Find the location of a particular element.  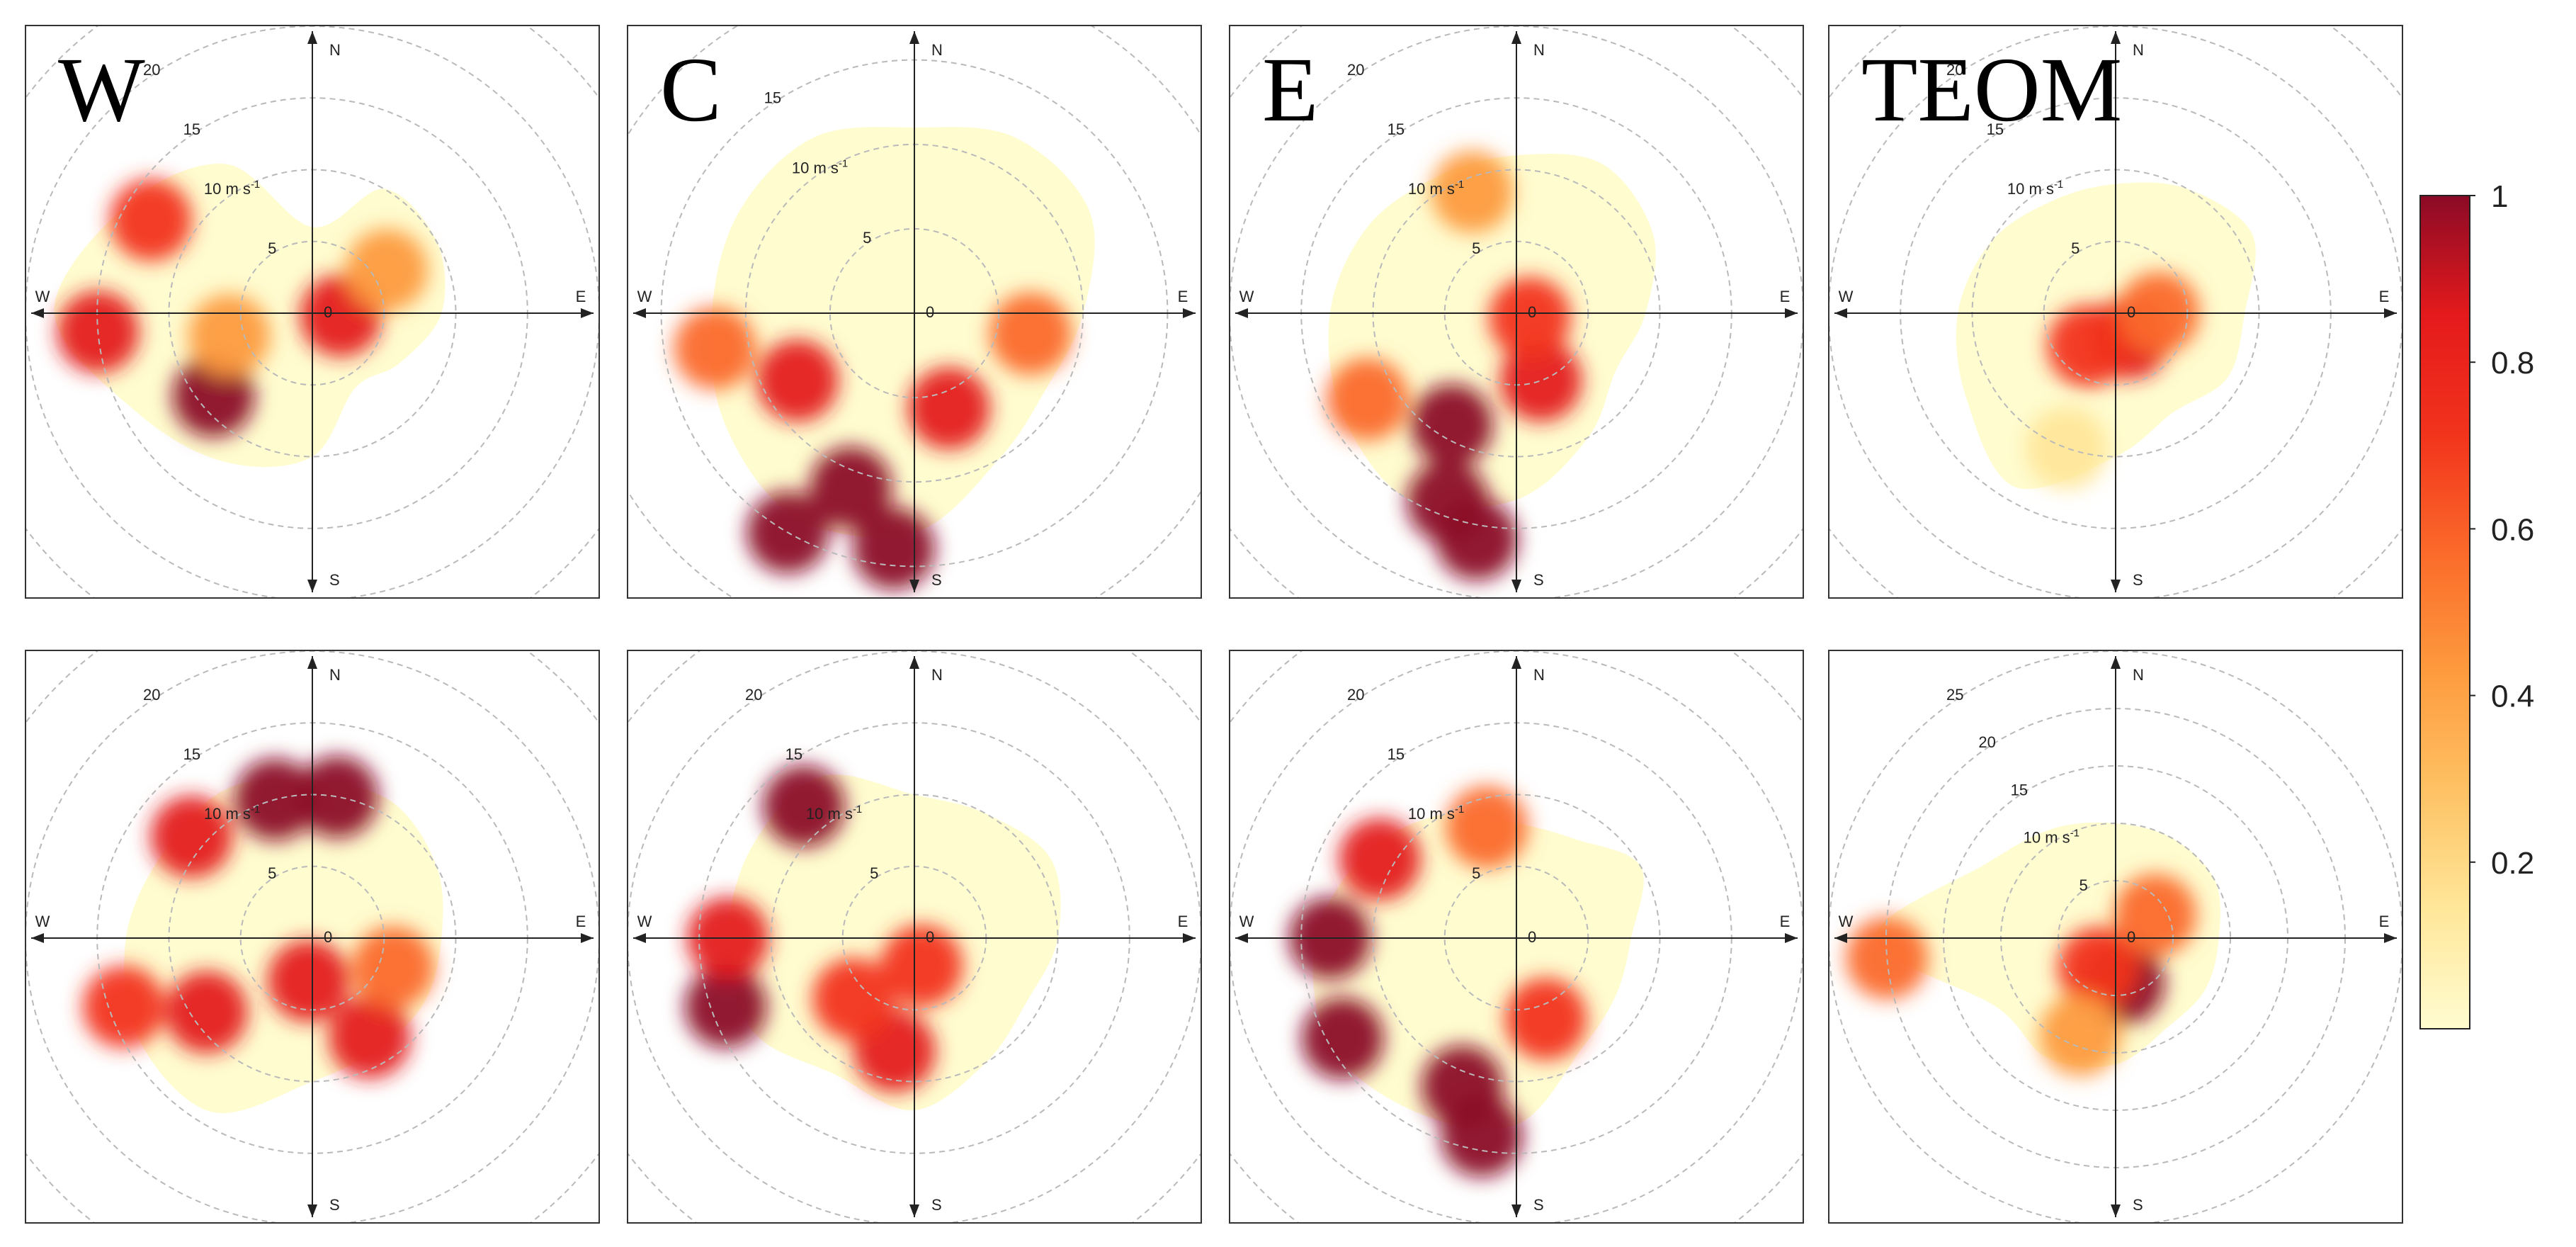

radial-speed-label: 25 is located at coordinates (1954, 695).